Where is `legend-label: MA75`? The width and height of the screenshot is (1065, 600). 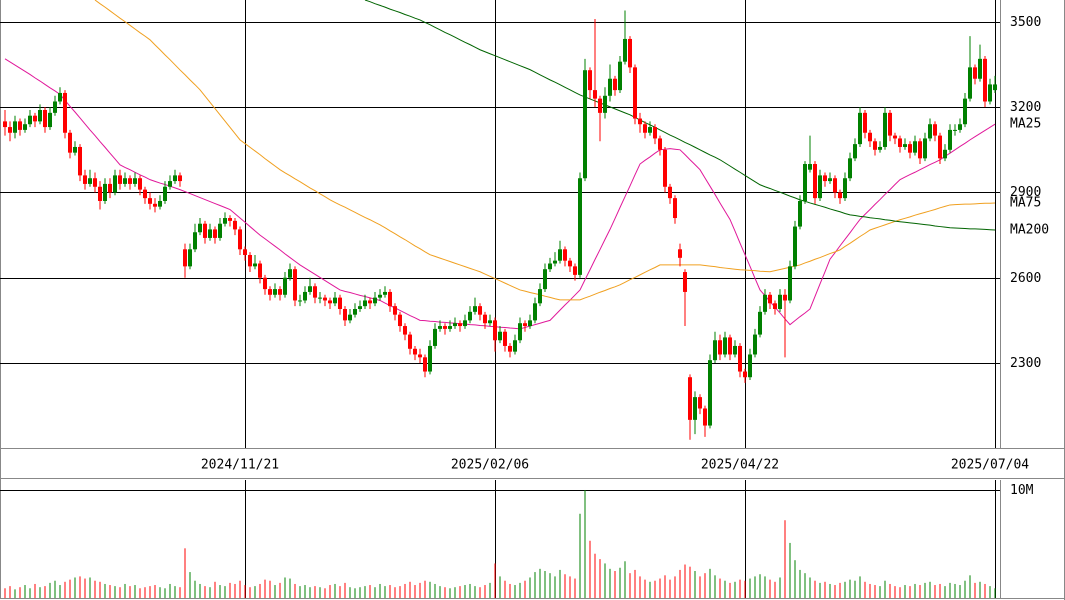
legend-label: MA75 is located at coordinates (1025, 202).